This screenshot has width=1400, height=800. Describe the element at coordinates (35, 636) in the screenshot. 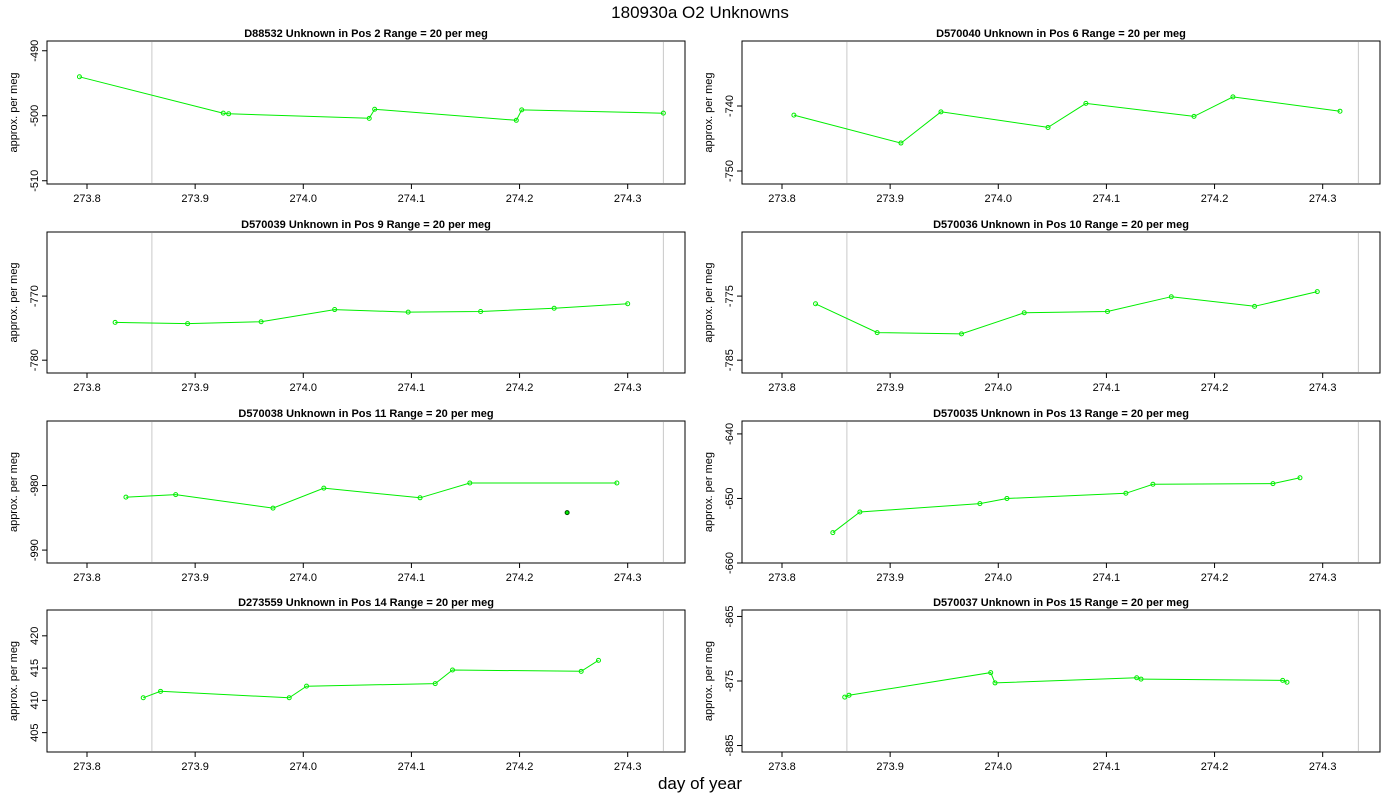

I see `y-tick-label: 420` at that location.